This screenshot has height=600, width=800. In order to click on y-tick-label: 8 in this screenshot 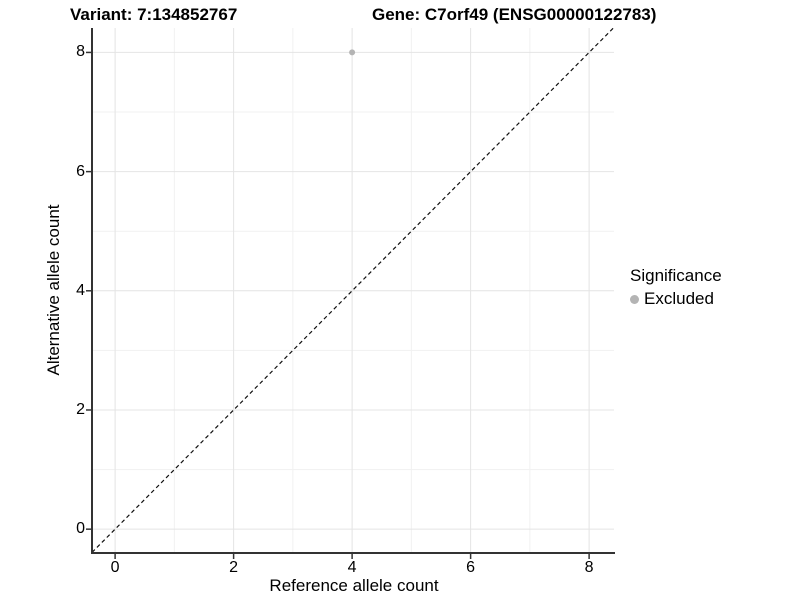, I will do `click(80, 52)`.